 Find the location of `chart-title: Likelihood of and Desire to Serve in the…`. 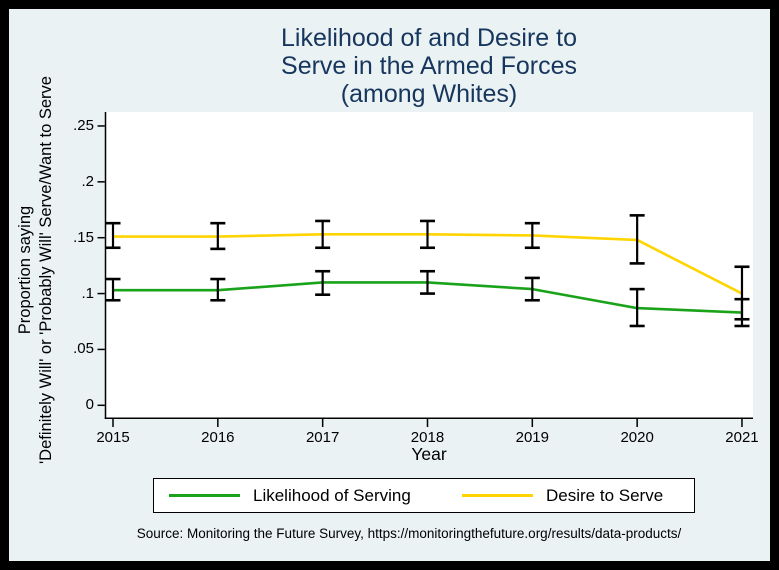

chart-title: Likelihood of and Desire to Serve in the… is located at coordinates (429, 66).